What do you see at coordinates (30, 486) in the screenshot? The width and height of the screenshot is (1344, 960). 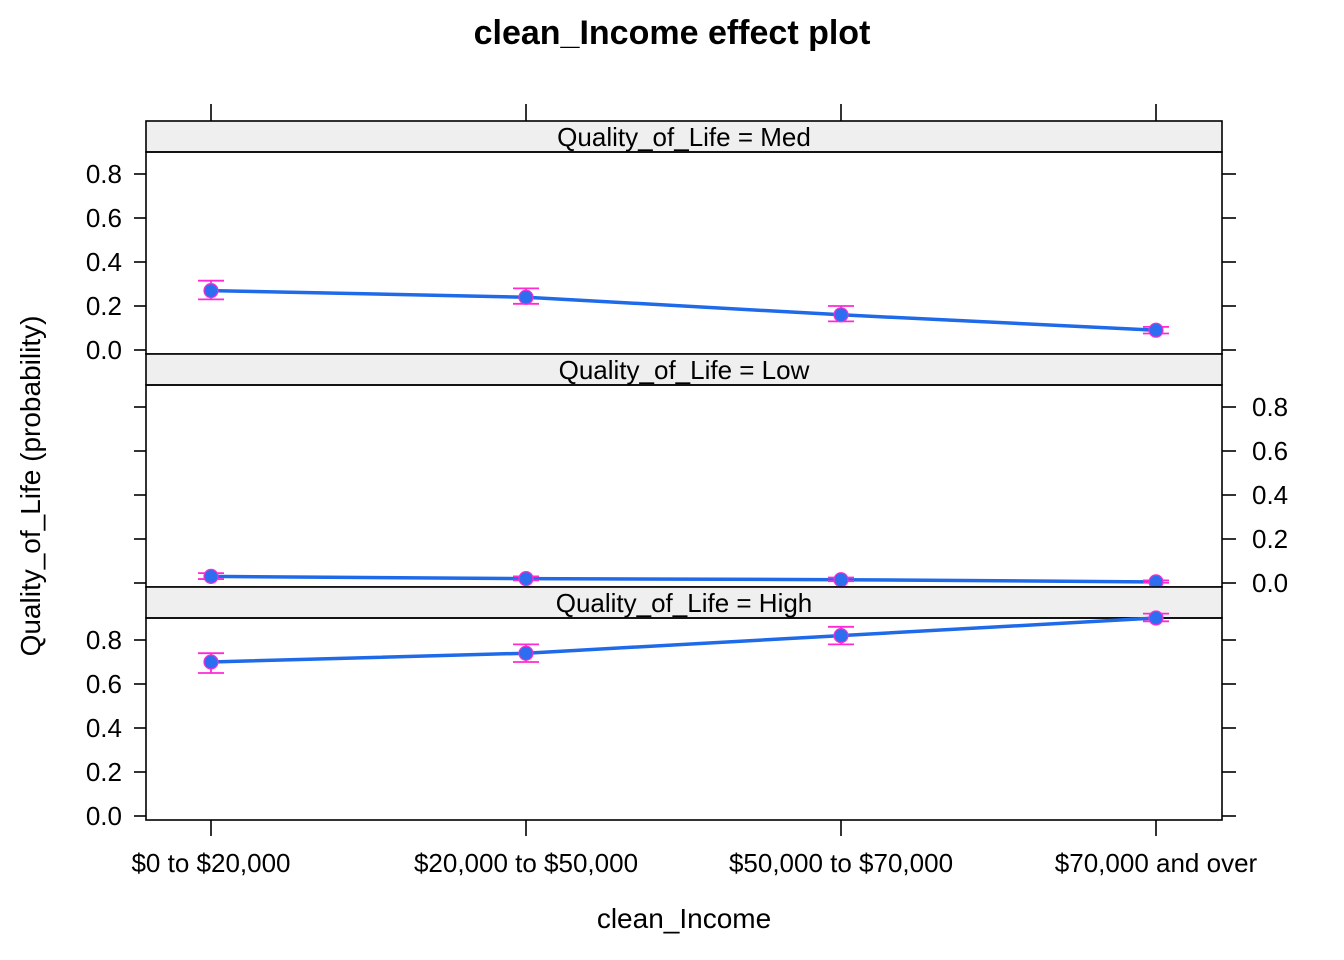 I see `y-axis-label: Quality_of_Life (probability)` at bounding box center [30, 486].